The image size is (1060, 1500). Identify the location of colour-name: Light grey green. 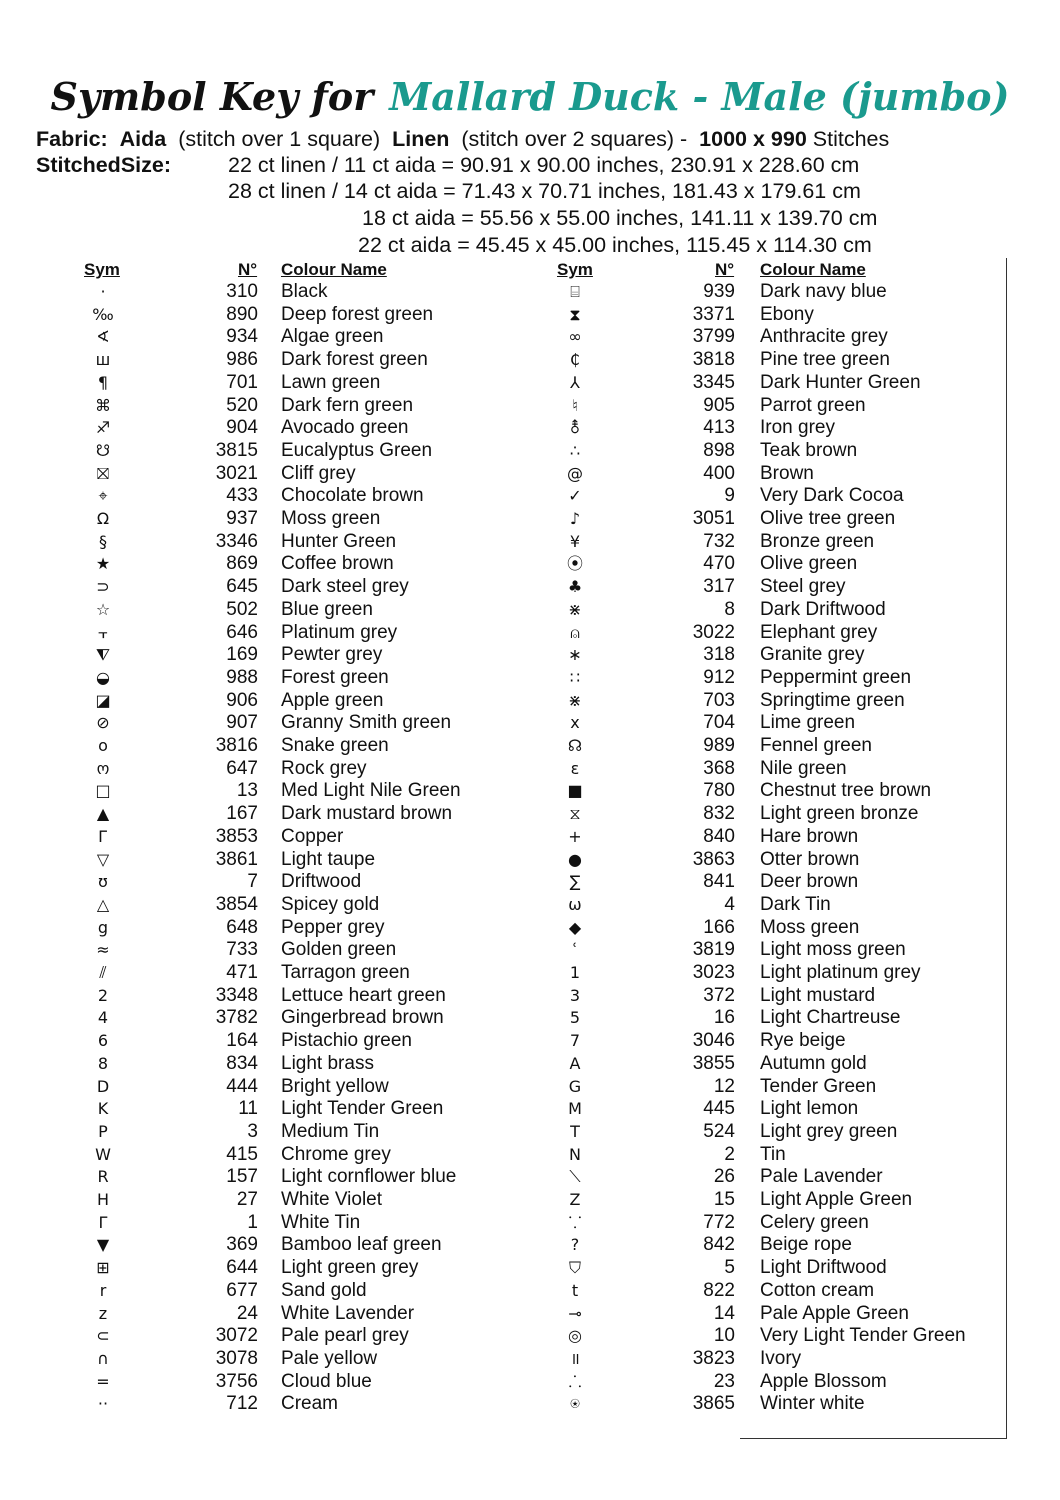
(829, 1131).